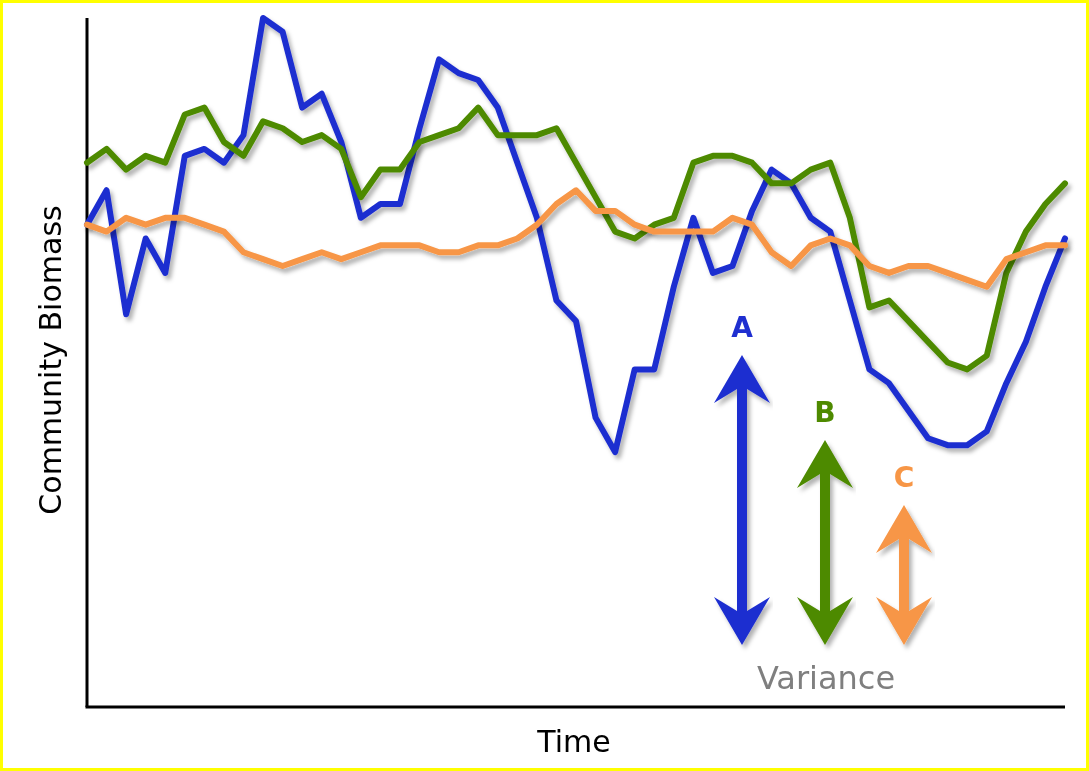  I want to click on annotation: A, so click(742, 327).